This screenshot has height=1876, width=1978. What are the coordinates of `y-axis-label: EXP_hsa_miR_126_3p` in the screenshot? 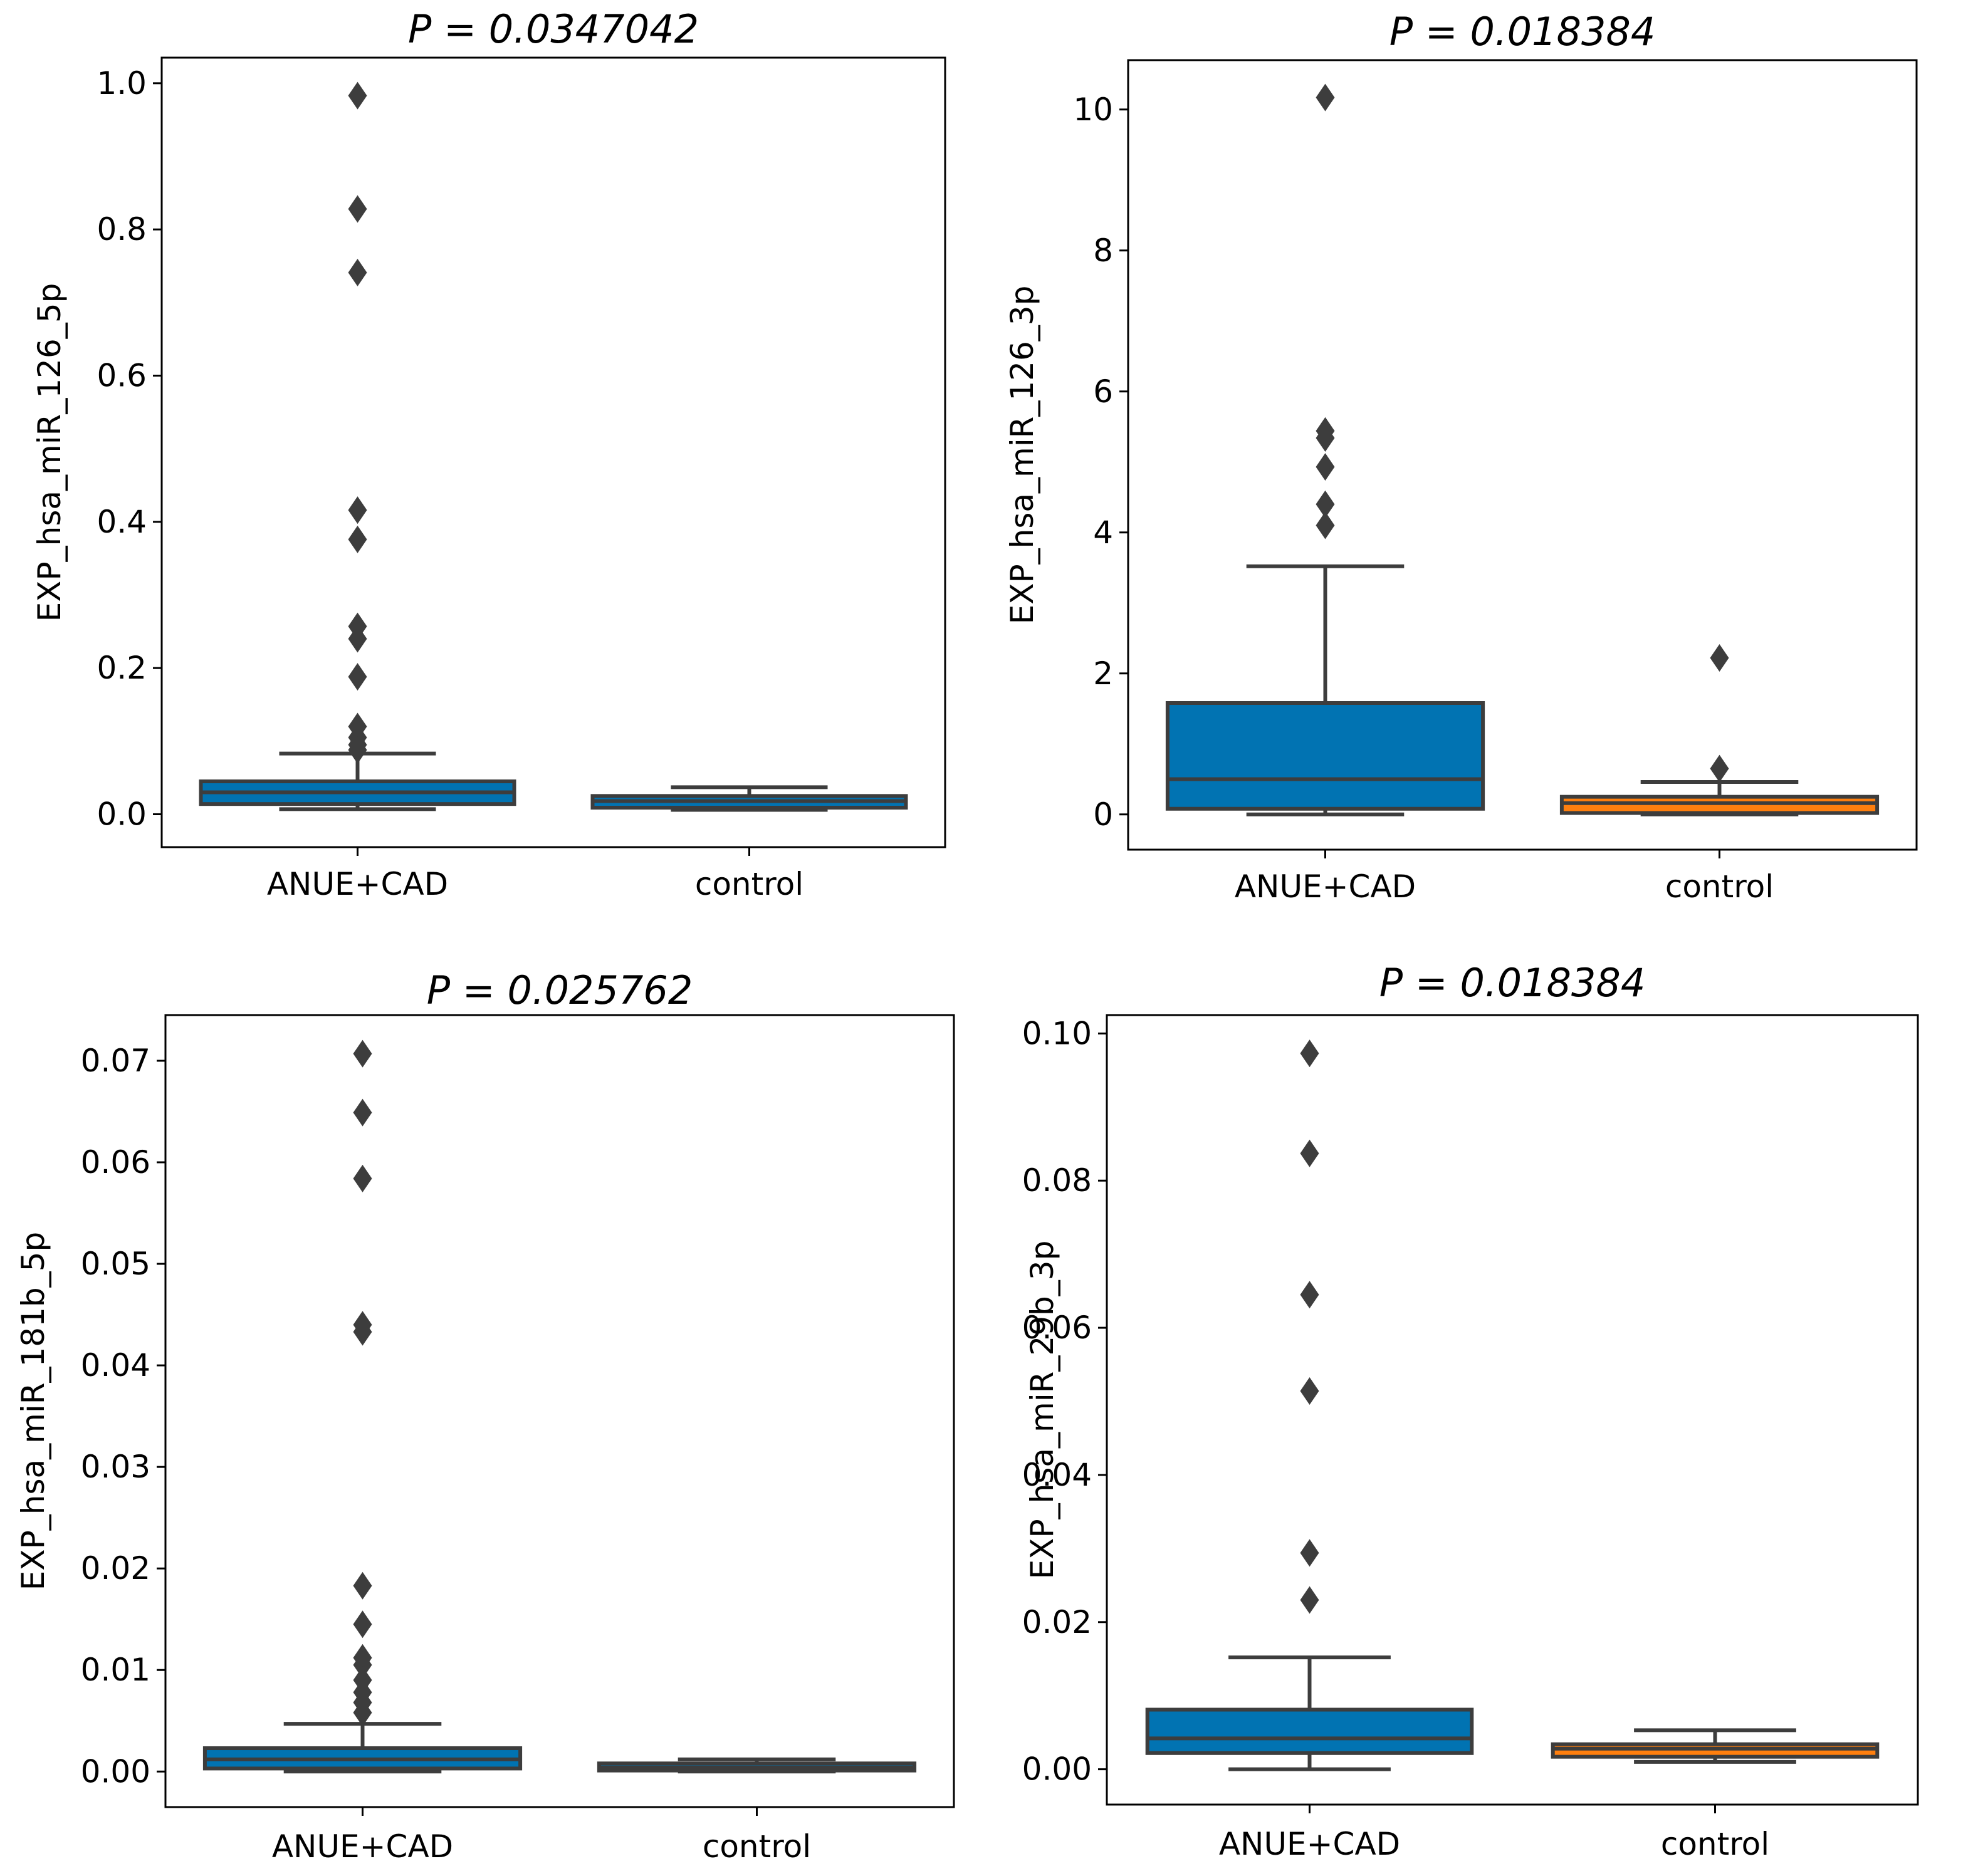 It's located at (1022, 455).